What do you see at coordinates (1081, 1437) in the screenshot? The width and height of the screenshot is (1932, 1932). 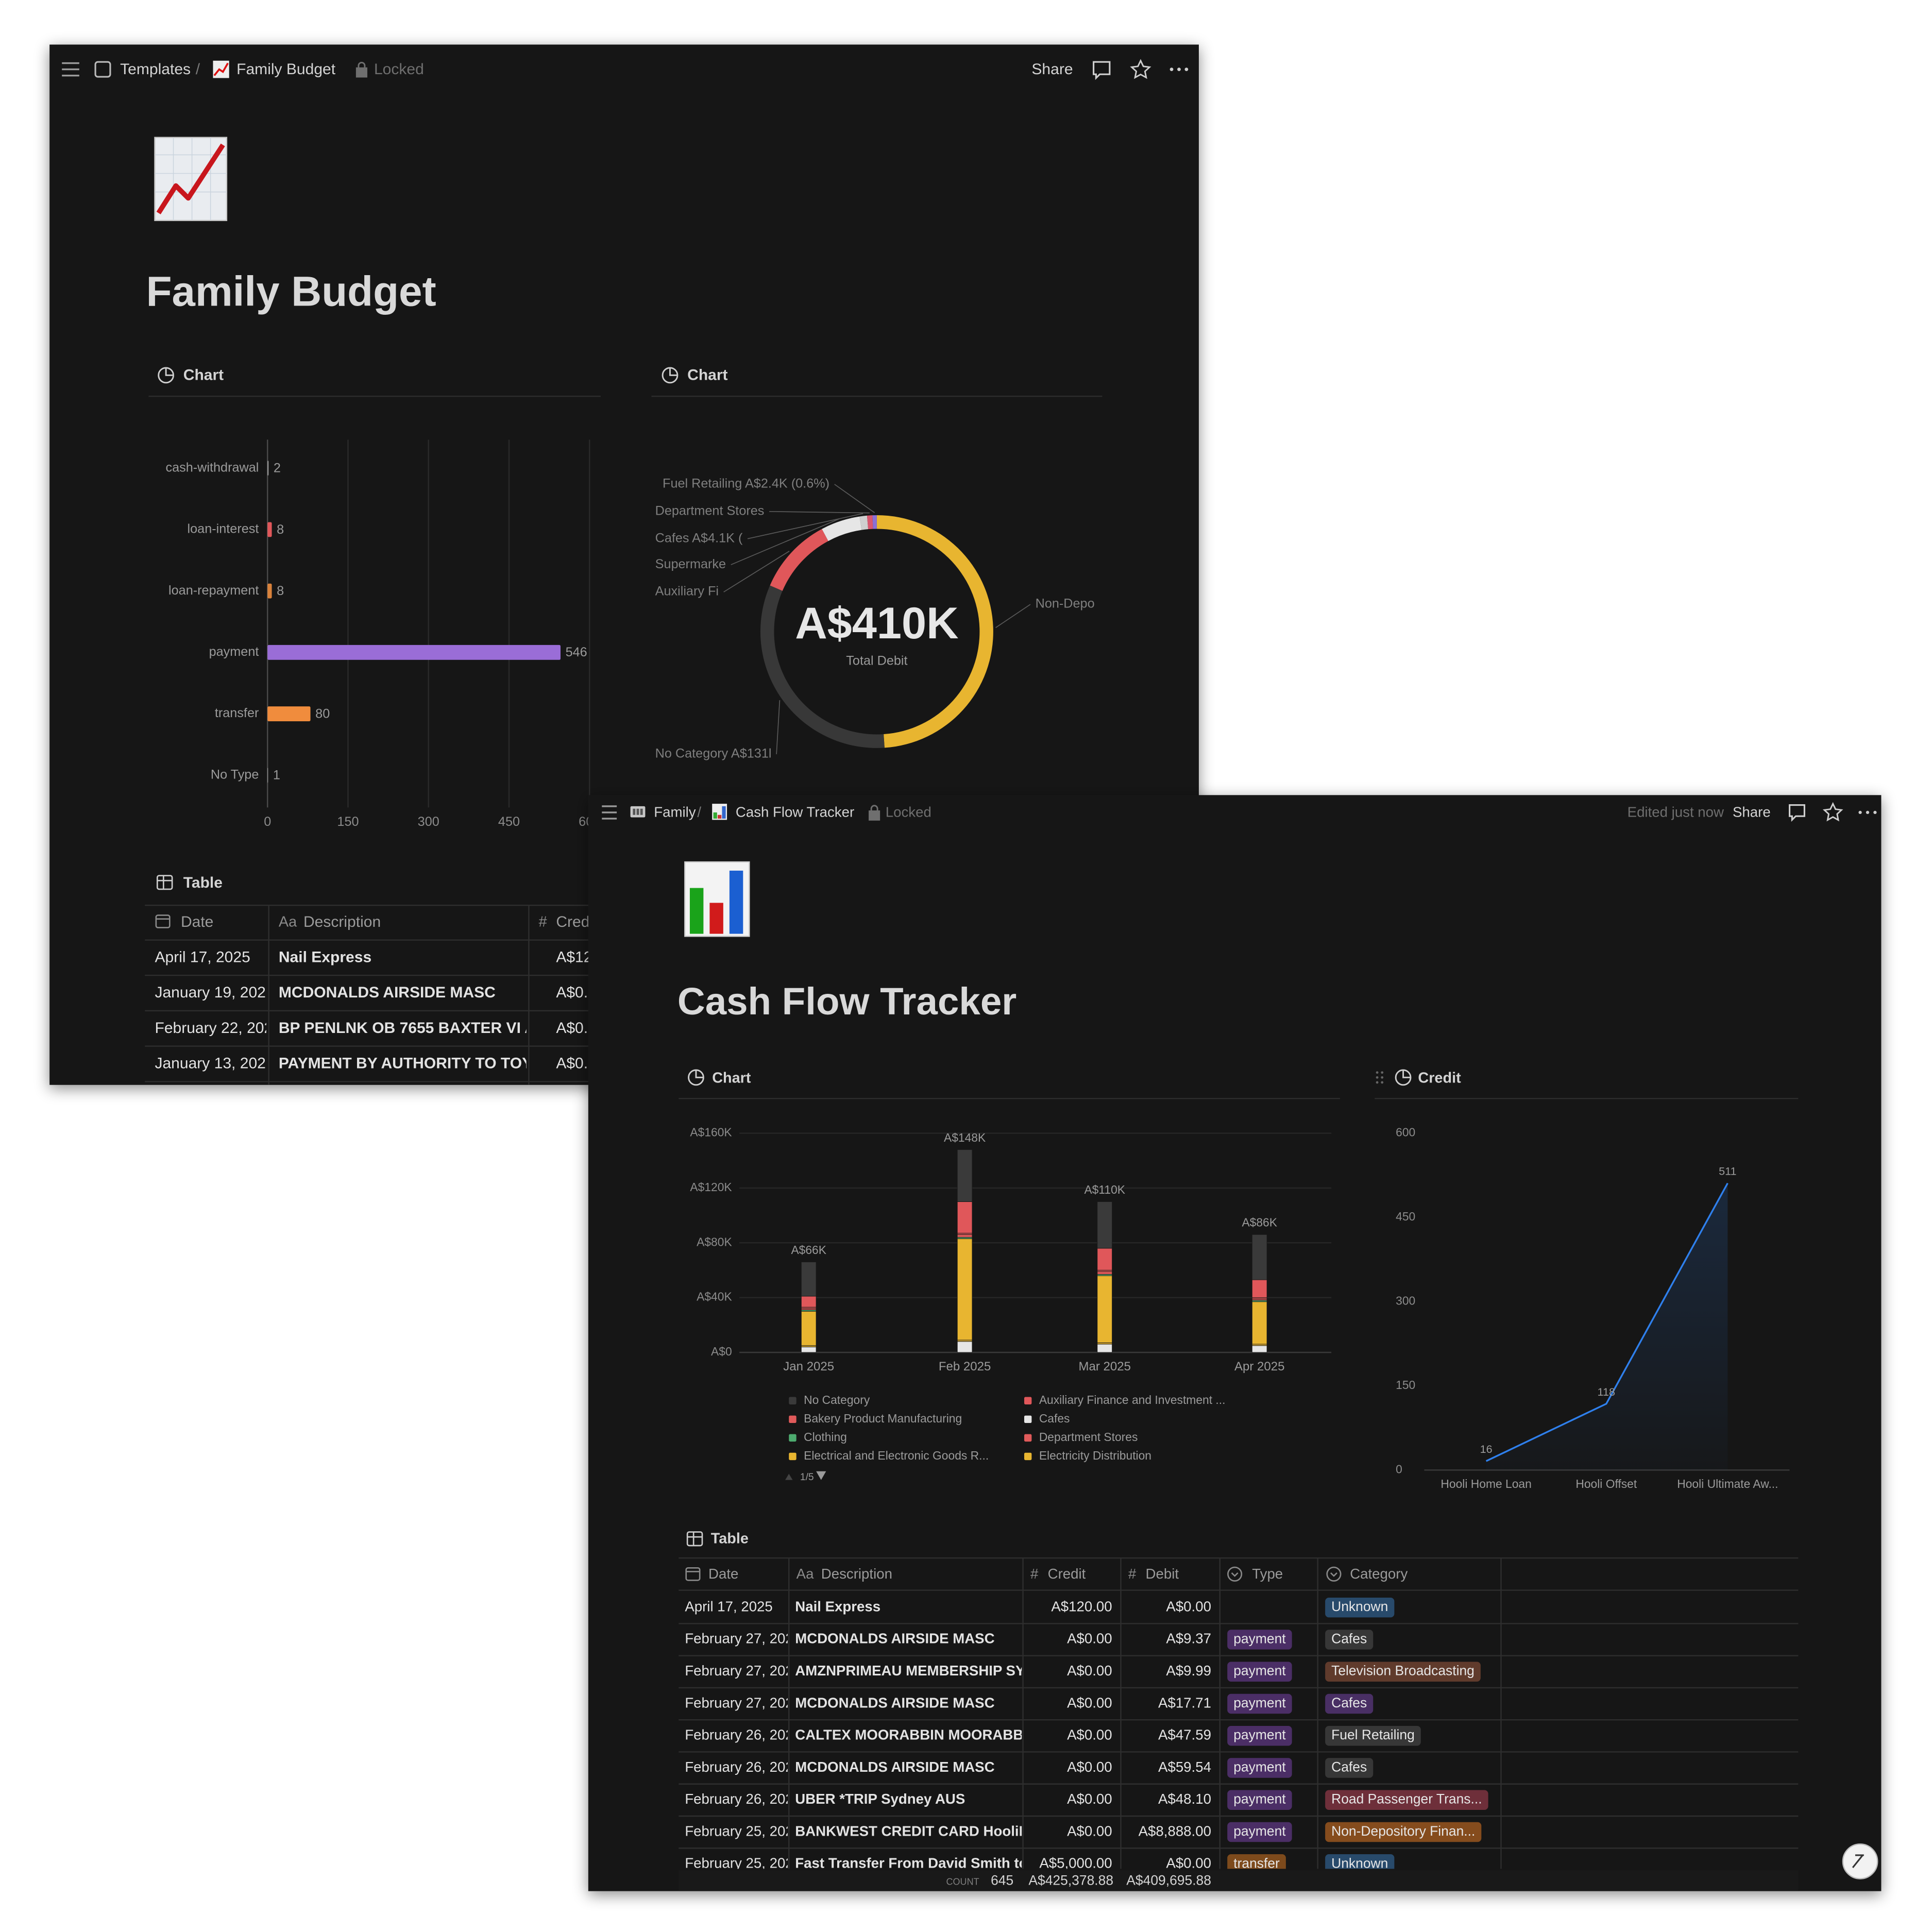 I see `legend-item: Department Stores` at bounding box center [1081, 1437].